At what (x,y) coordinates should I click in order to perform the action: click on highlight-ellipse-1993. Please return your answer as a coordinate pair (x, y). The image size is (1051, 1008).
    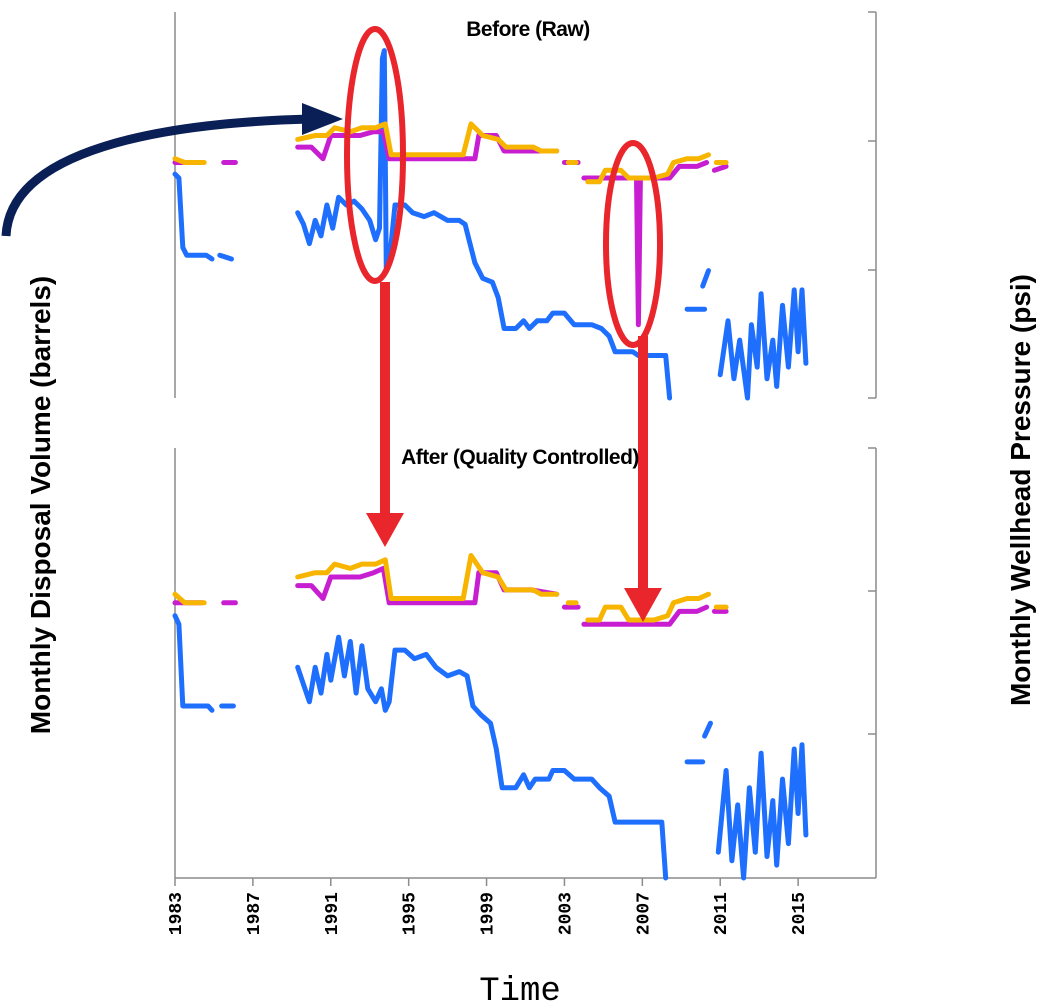
    Looking at the image, I should click on (375, 155).